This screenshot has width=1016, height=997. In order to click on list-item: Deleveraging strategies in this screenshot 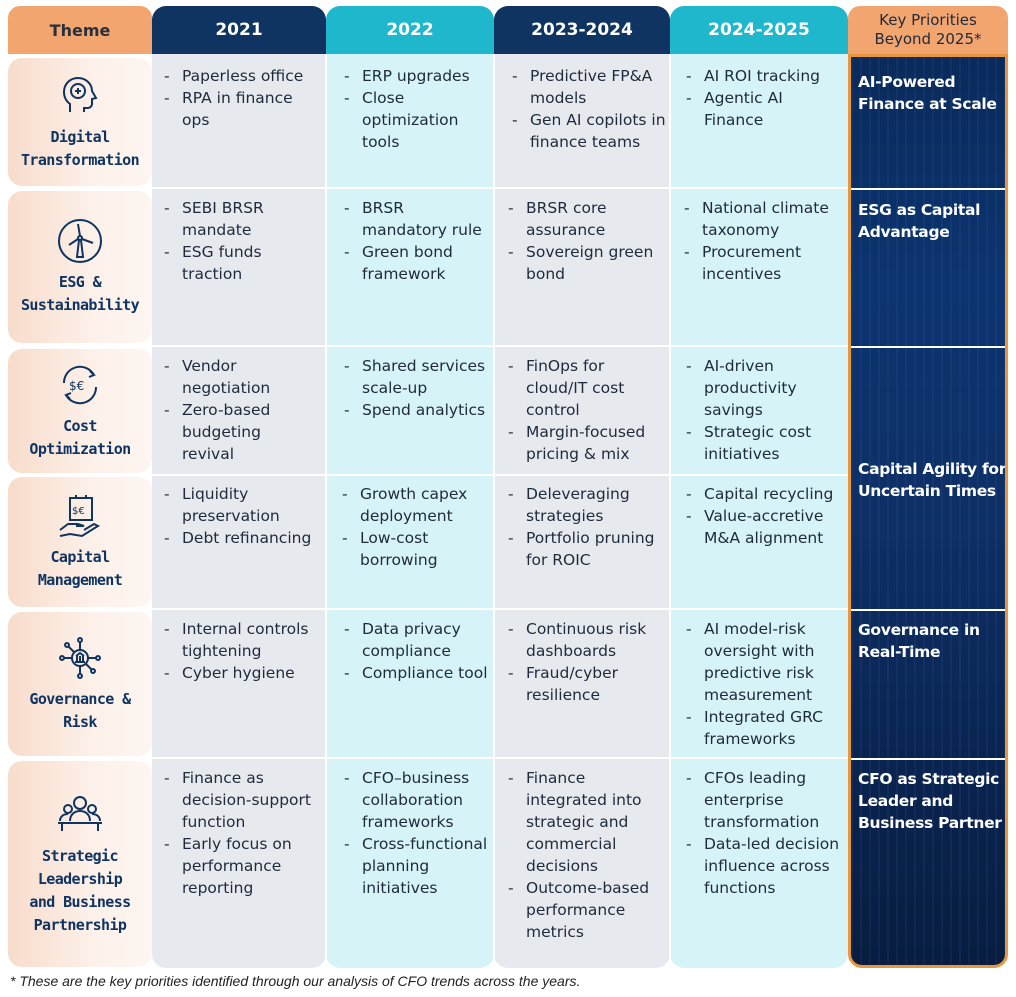, I will do `click(585, 505)`.